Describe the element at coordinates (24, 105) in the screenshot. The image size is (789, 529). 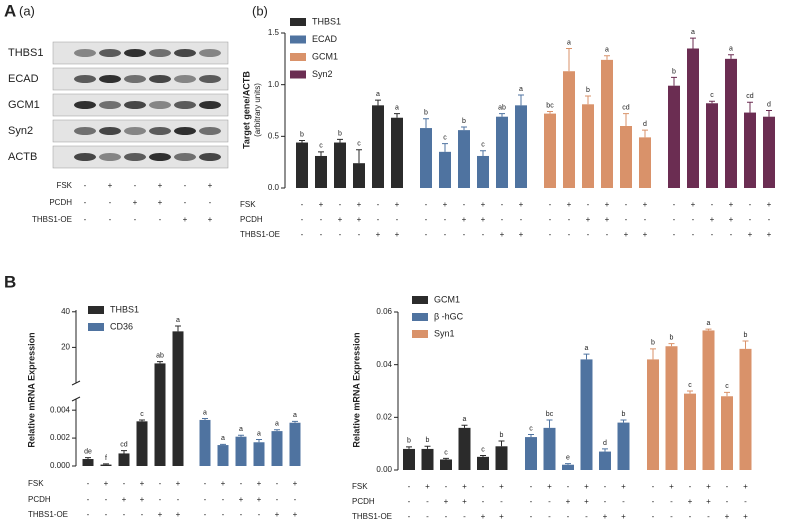
I see `blot-label: GCM1` at that location.